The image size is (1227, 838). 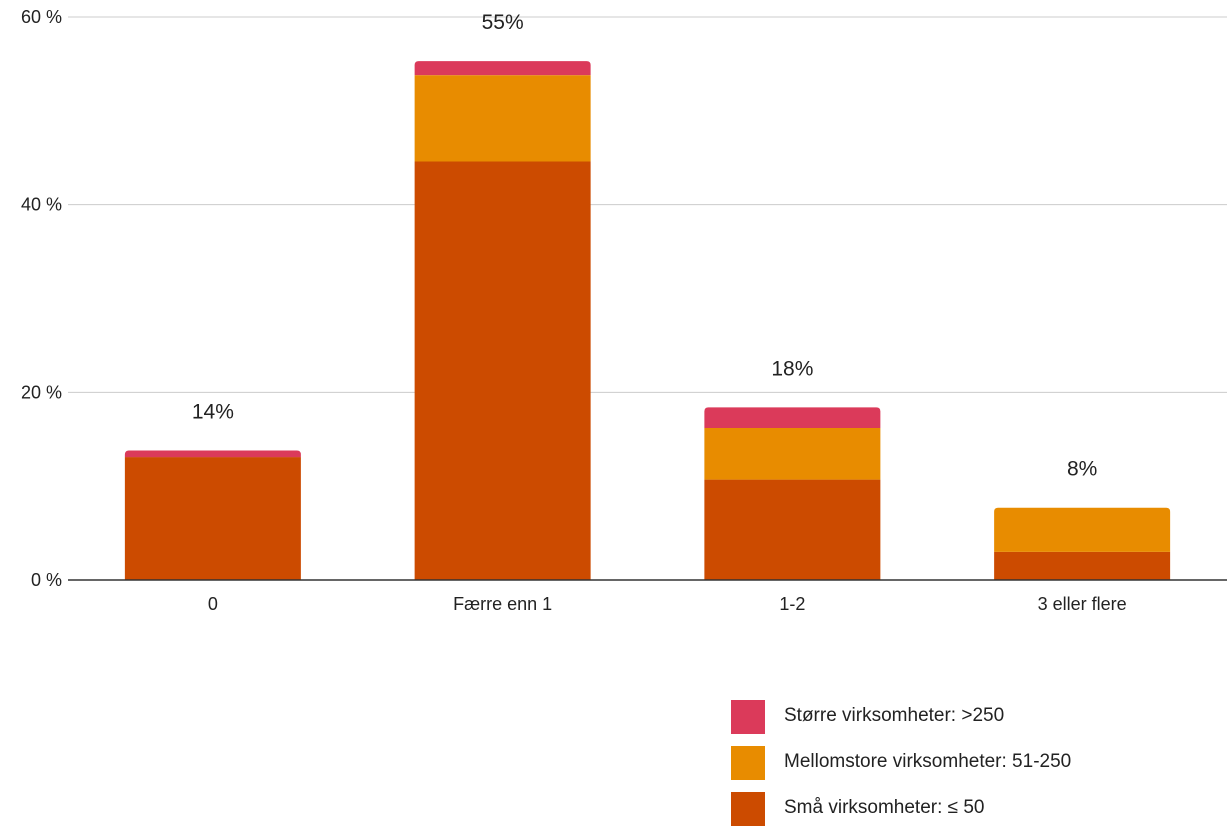 What do you see at coordinates (503, 22) in the screenshot?
I see `bar-total-label: 55%` at bounding box center [503, 22].